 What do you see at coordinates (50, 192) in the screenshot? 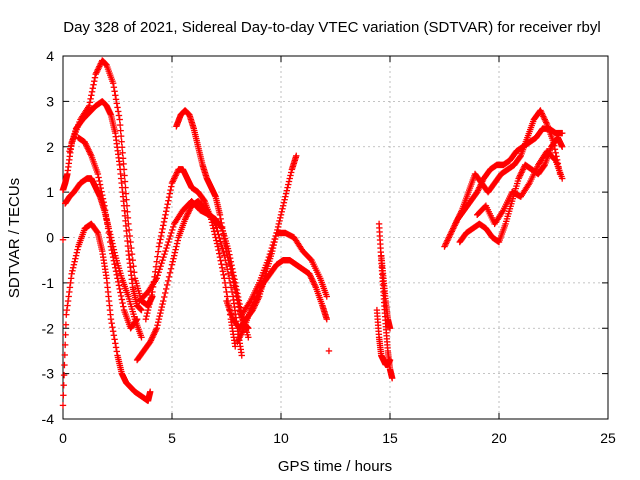
I see `y-tick-label: 1` at bounding box center [50, 192].